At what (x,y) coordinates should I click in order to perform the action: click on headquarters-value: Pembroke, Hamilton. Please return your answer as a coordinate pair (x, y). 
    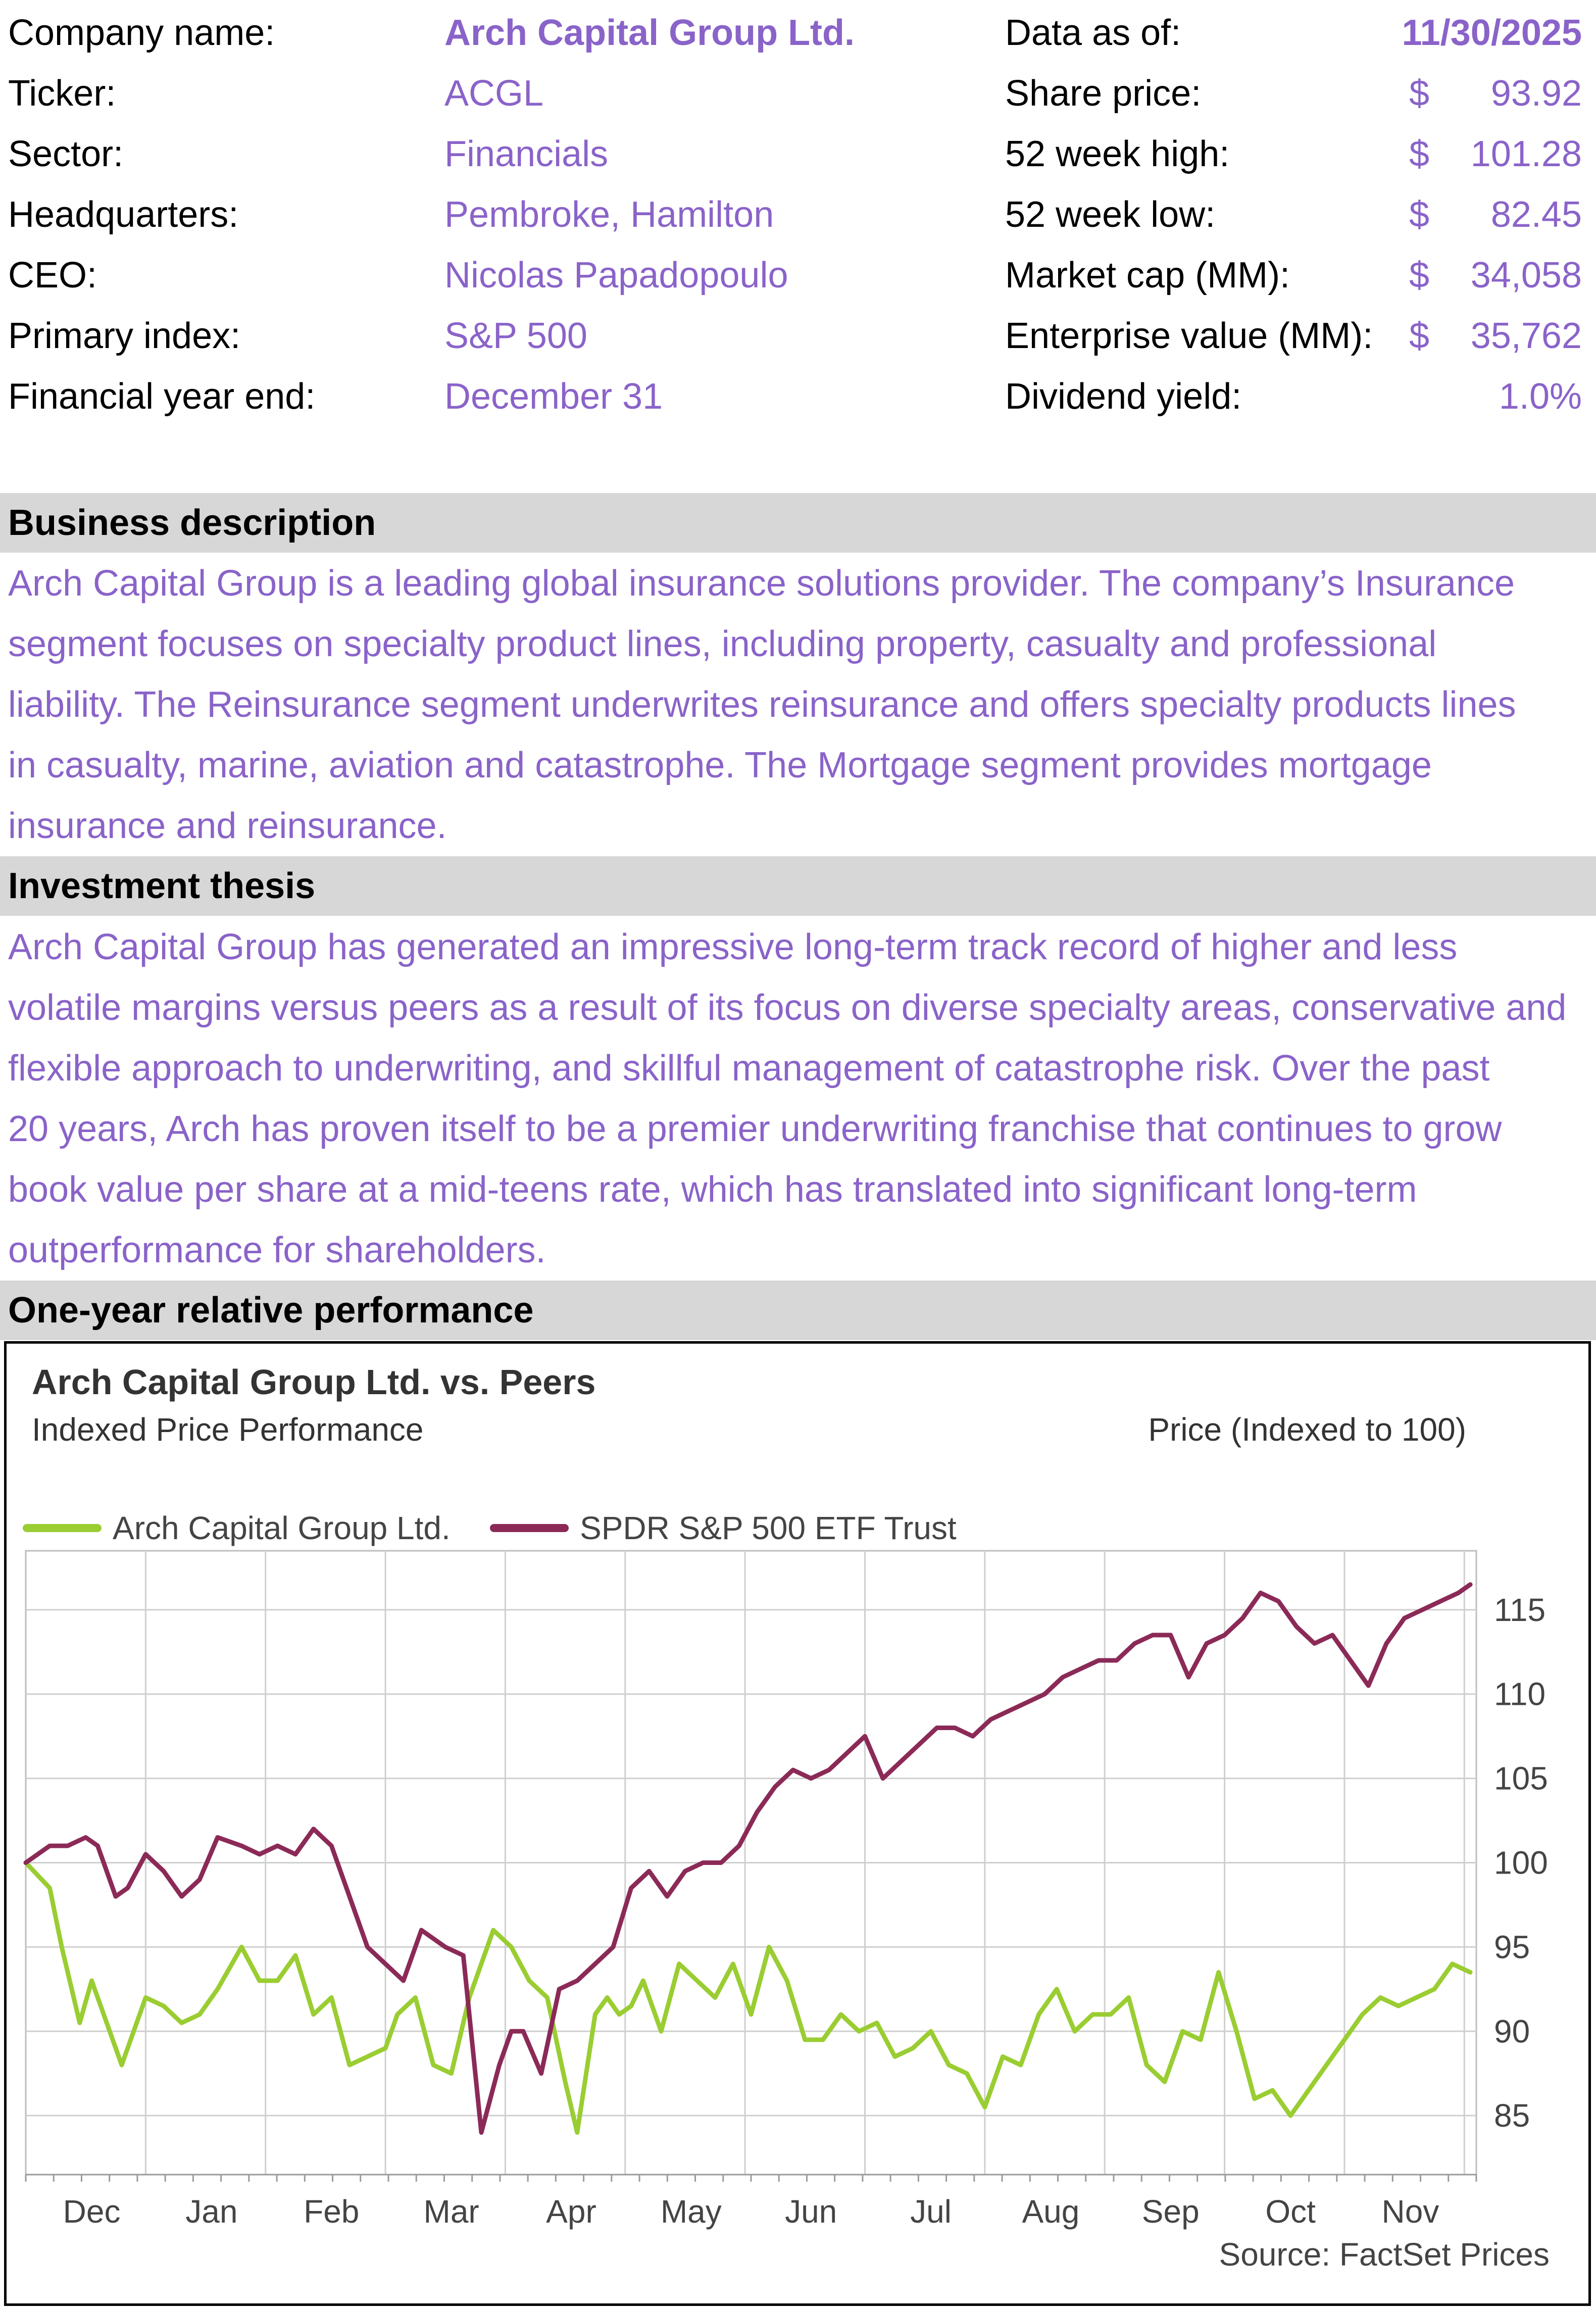
    Looking at the image, I should click on (609, 214).